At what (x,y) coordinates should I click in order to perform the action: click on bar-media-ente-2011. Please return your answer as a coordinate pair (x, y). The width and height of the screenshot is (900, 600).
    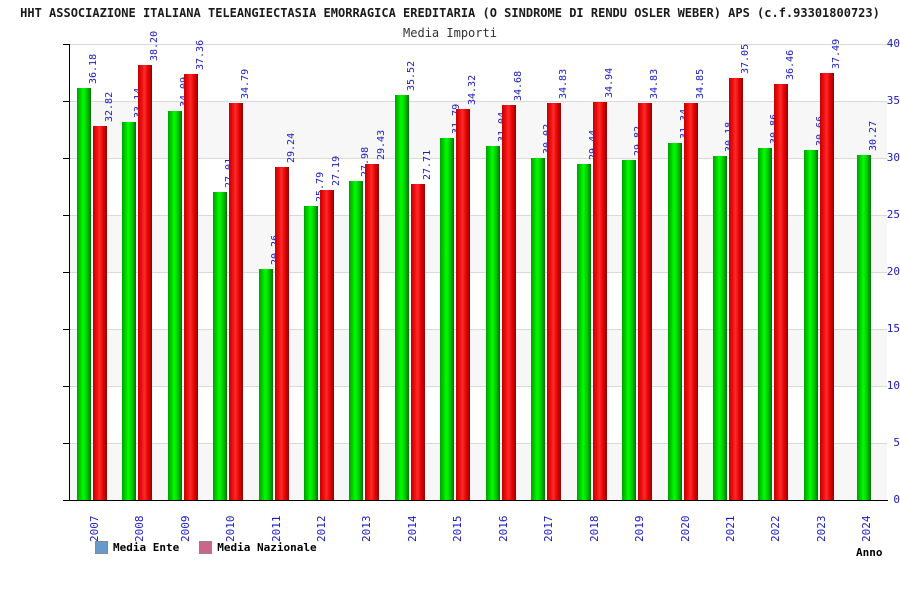
    Looking at the image, I should click on (265, 384).